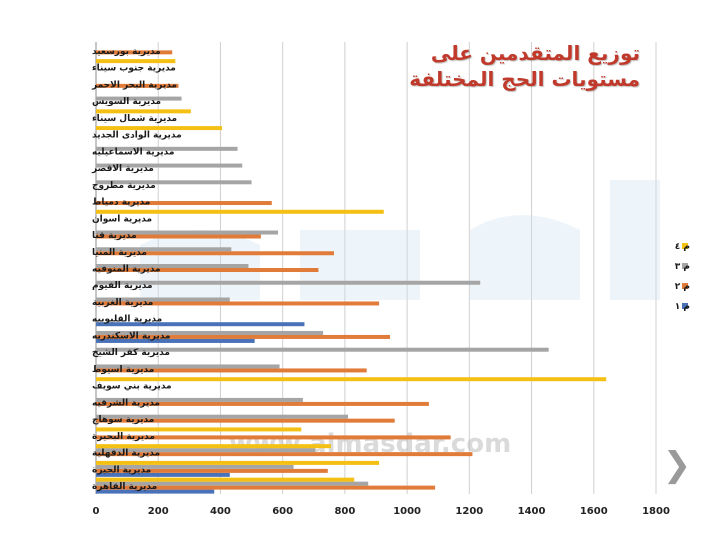 The image size is (720, 540). Describe the element at coordinates (594, 511) in the screenshot. I see `x-tick-label: 1600` at that location.